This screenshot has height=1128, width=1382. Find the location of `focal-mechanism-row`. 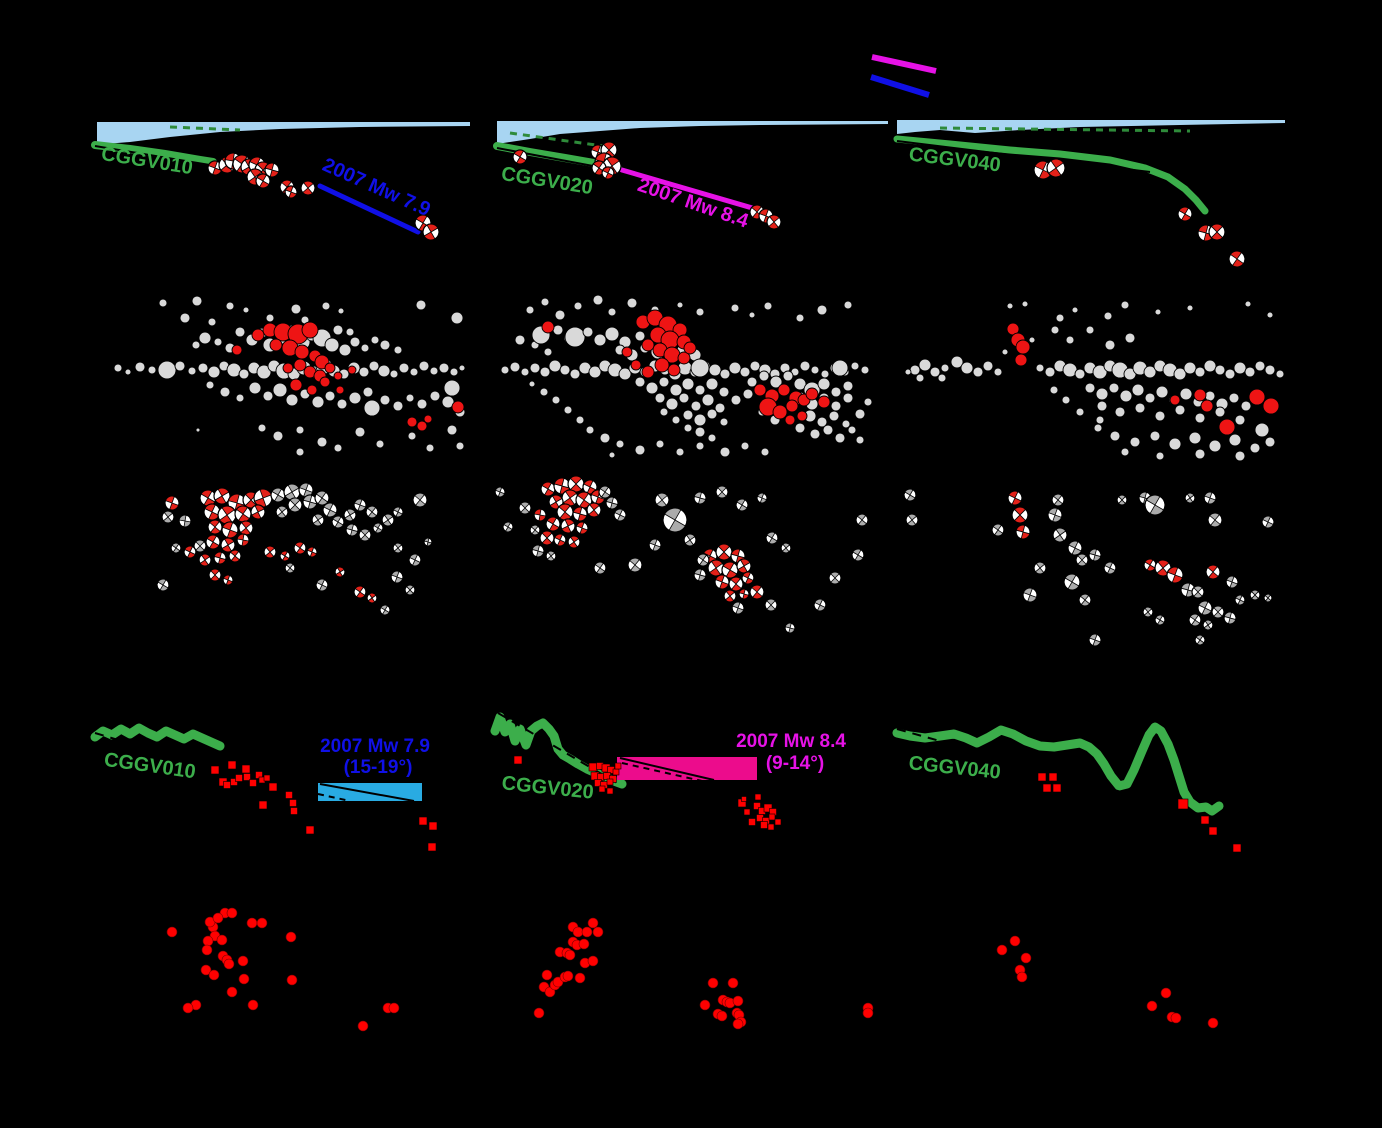

focal-mechanism-row is located at coordinates (715, 561).